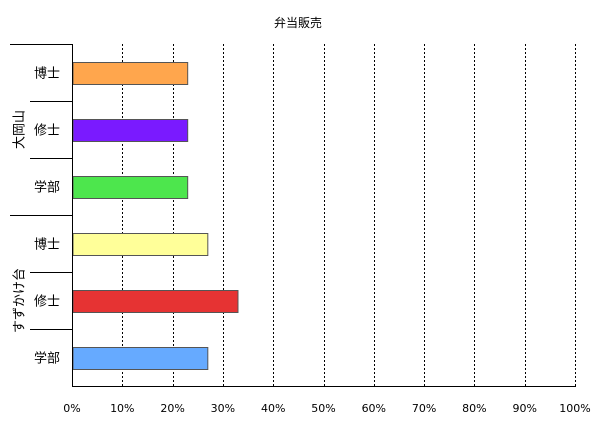 The height and width of the screenshot is (425, 600). I want to click on x-tick-label: 30%, so click(223, 408).